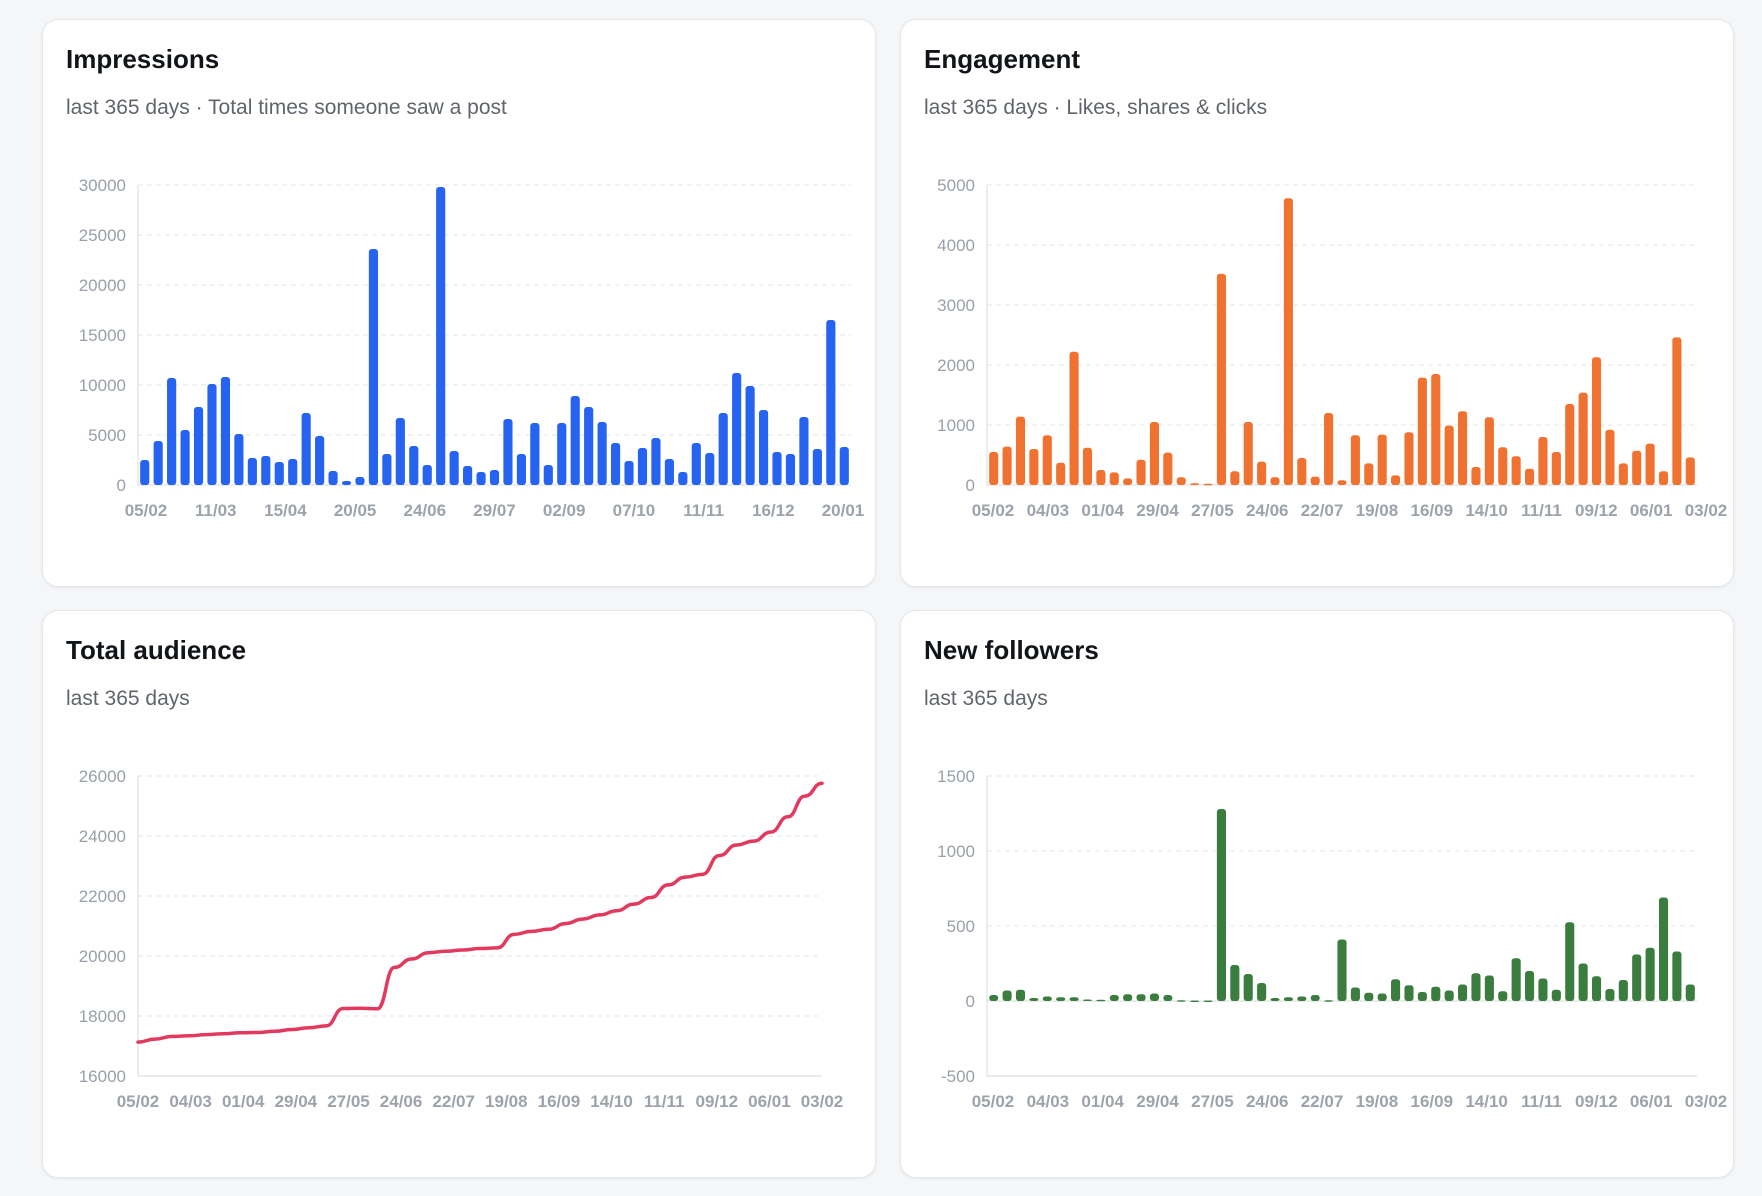  I want to click on x-tick-label: 09/12, so click(716, 1101).